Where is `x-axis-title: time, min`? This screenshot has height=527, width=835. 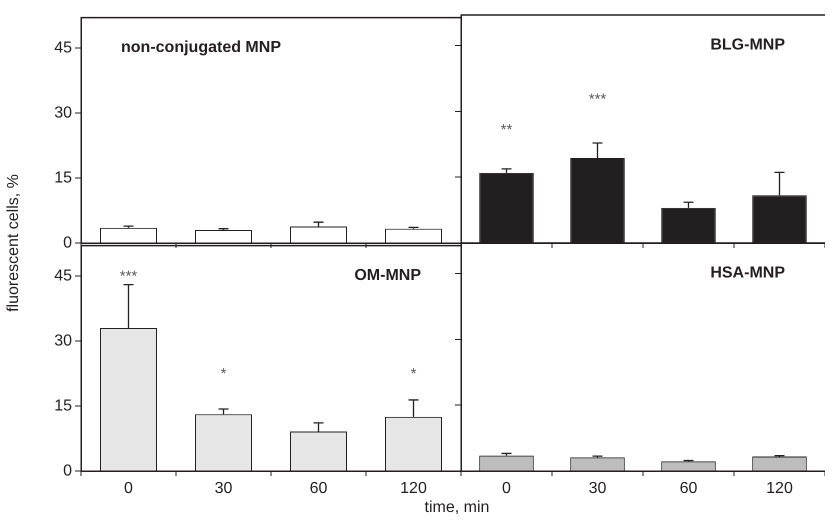 x-axis-title: time, min is located at coordinates (457, 508).